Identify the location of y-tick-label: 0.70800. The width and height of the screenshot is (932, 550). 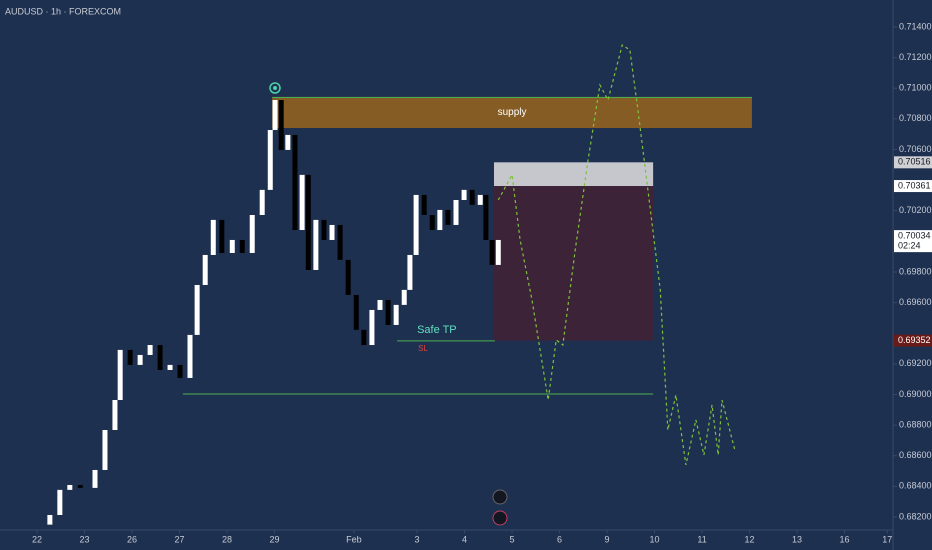
(915, 118).